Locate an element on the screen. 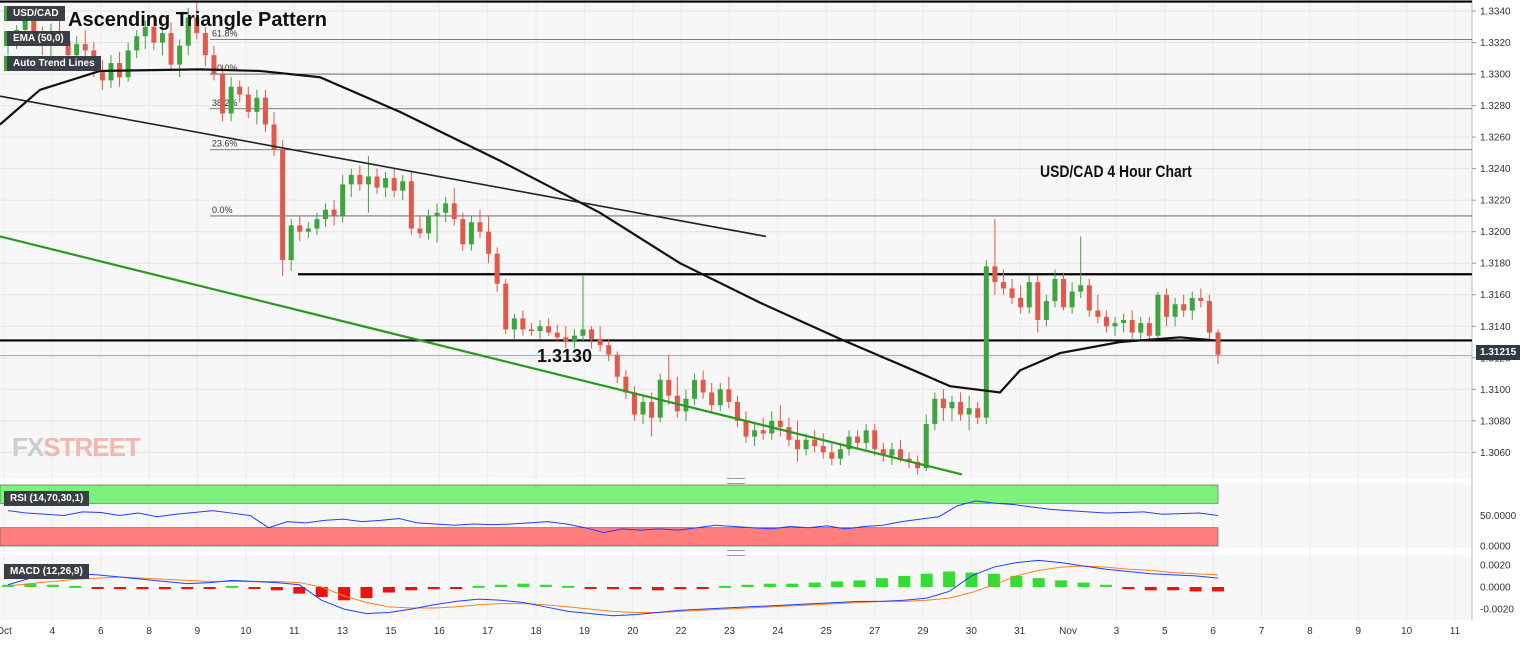 This screenshot has height=646, width=1536. timeframe-label: USD/CAD 4 Hour Chart is located at coordinates (1116, 171).